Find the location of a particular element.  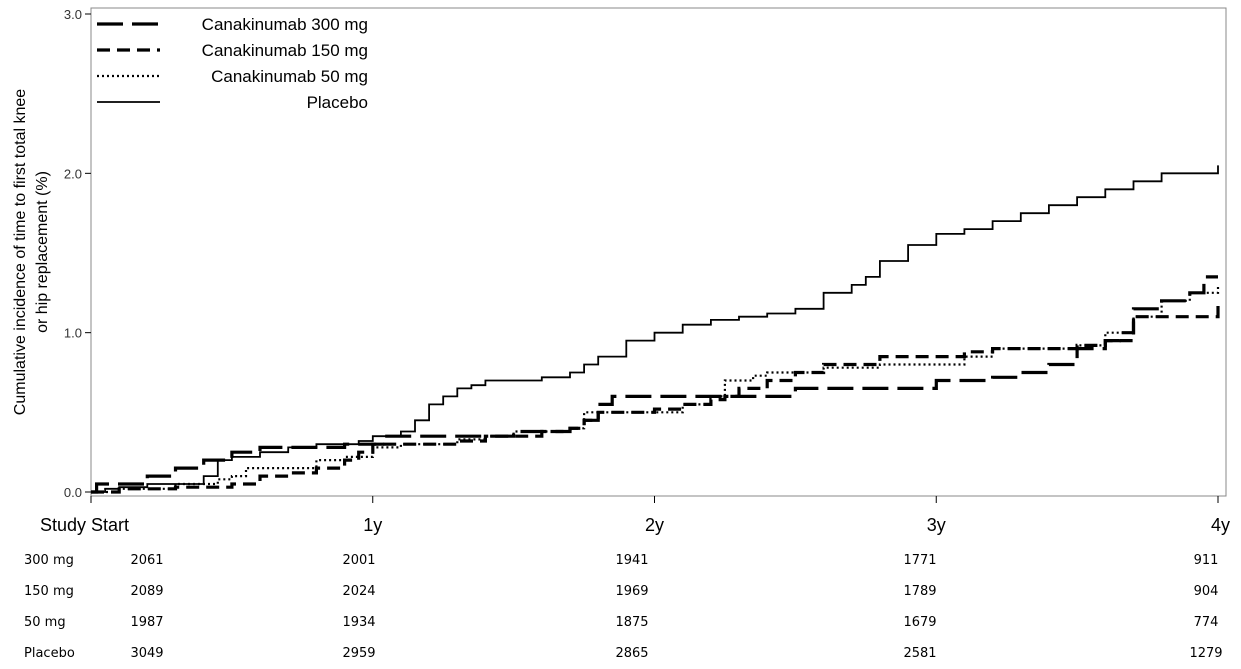

risk-row-label: 300 mg is located at coordinates (49, 560).